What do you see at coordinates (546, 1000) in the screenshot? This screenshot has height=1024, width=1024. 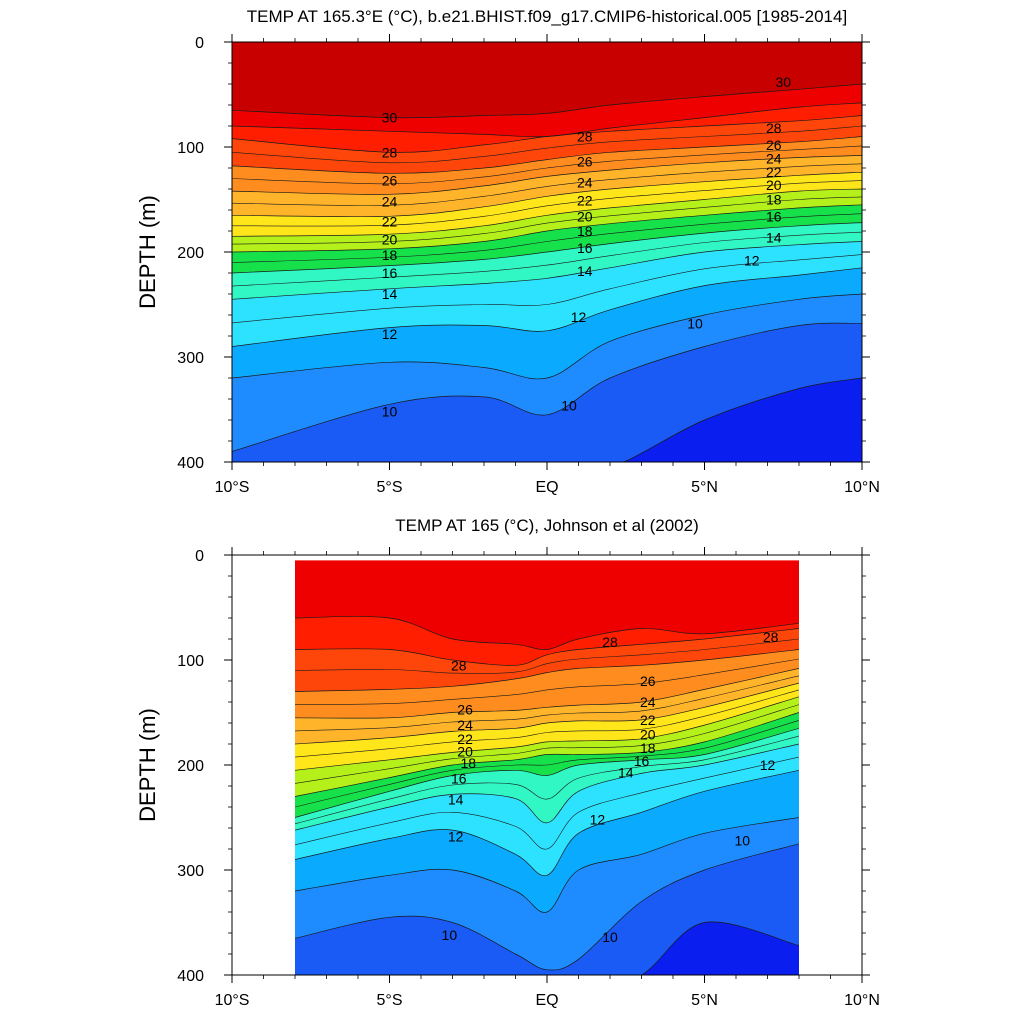 I see `x-tick-label: EQ` at bounding box center [546, 1000].